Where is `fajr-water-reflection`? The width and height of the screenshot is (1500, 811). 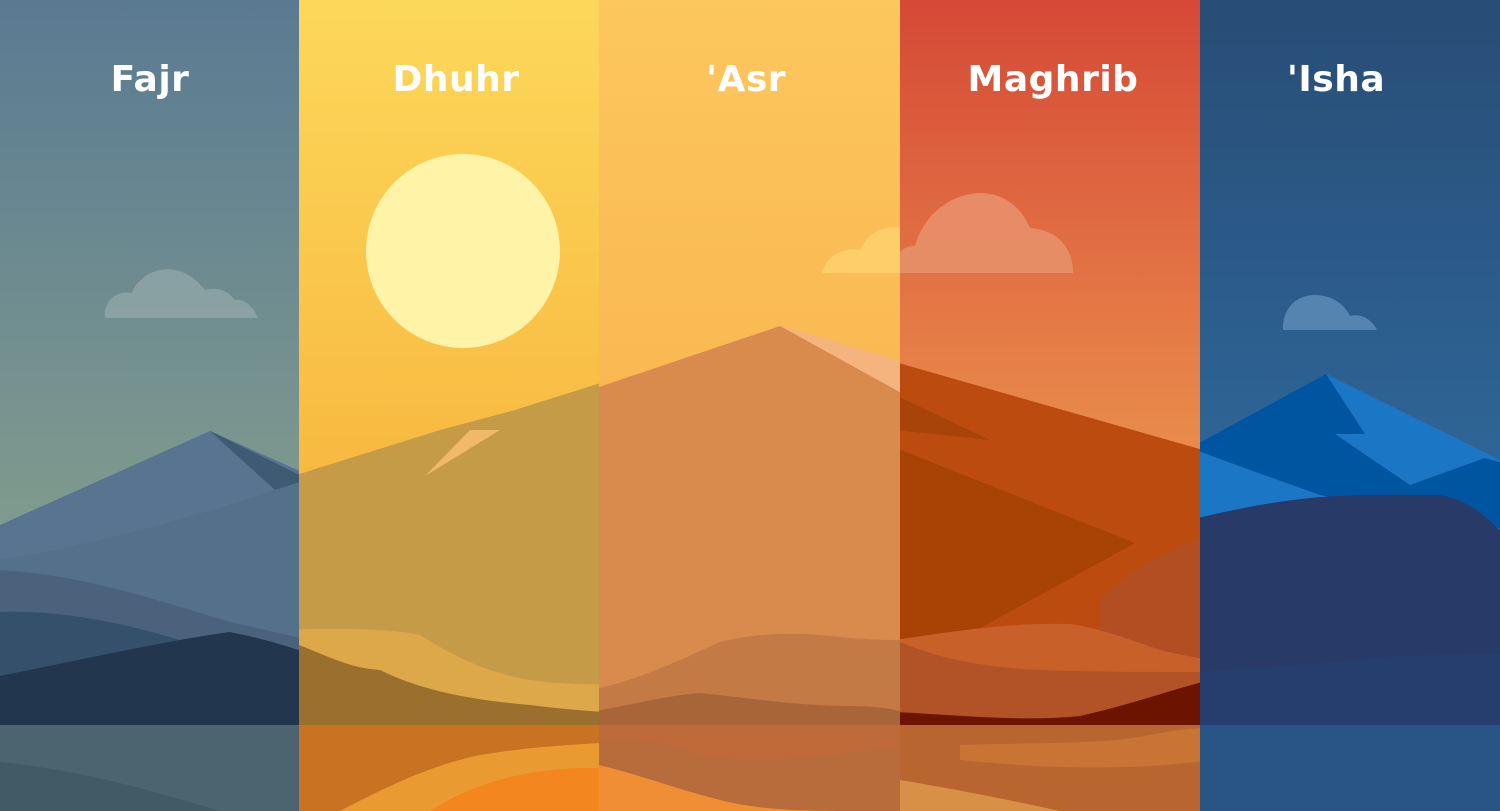 fajr-water-reflection is located at coordinates (110, 786).